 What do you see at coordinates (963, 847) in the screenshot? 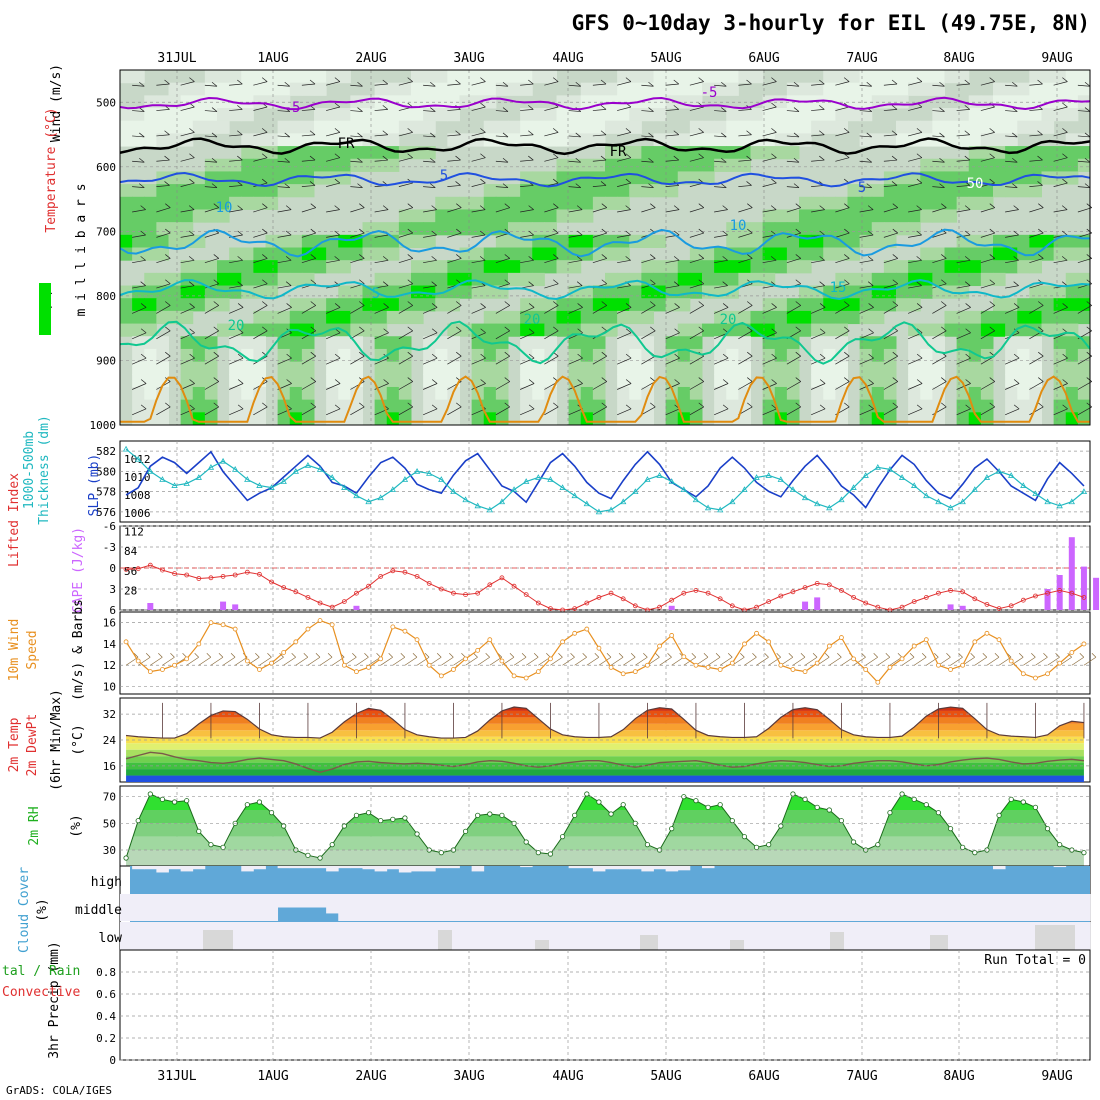
I see `rh-marker` at bounding box center [963, 847].